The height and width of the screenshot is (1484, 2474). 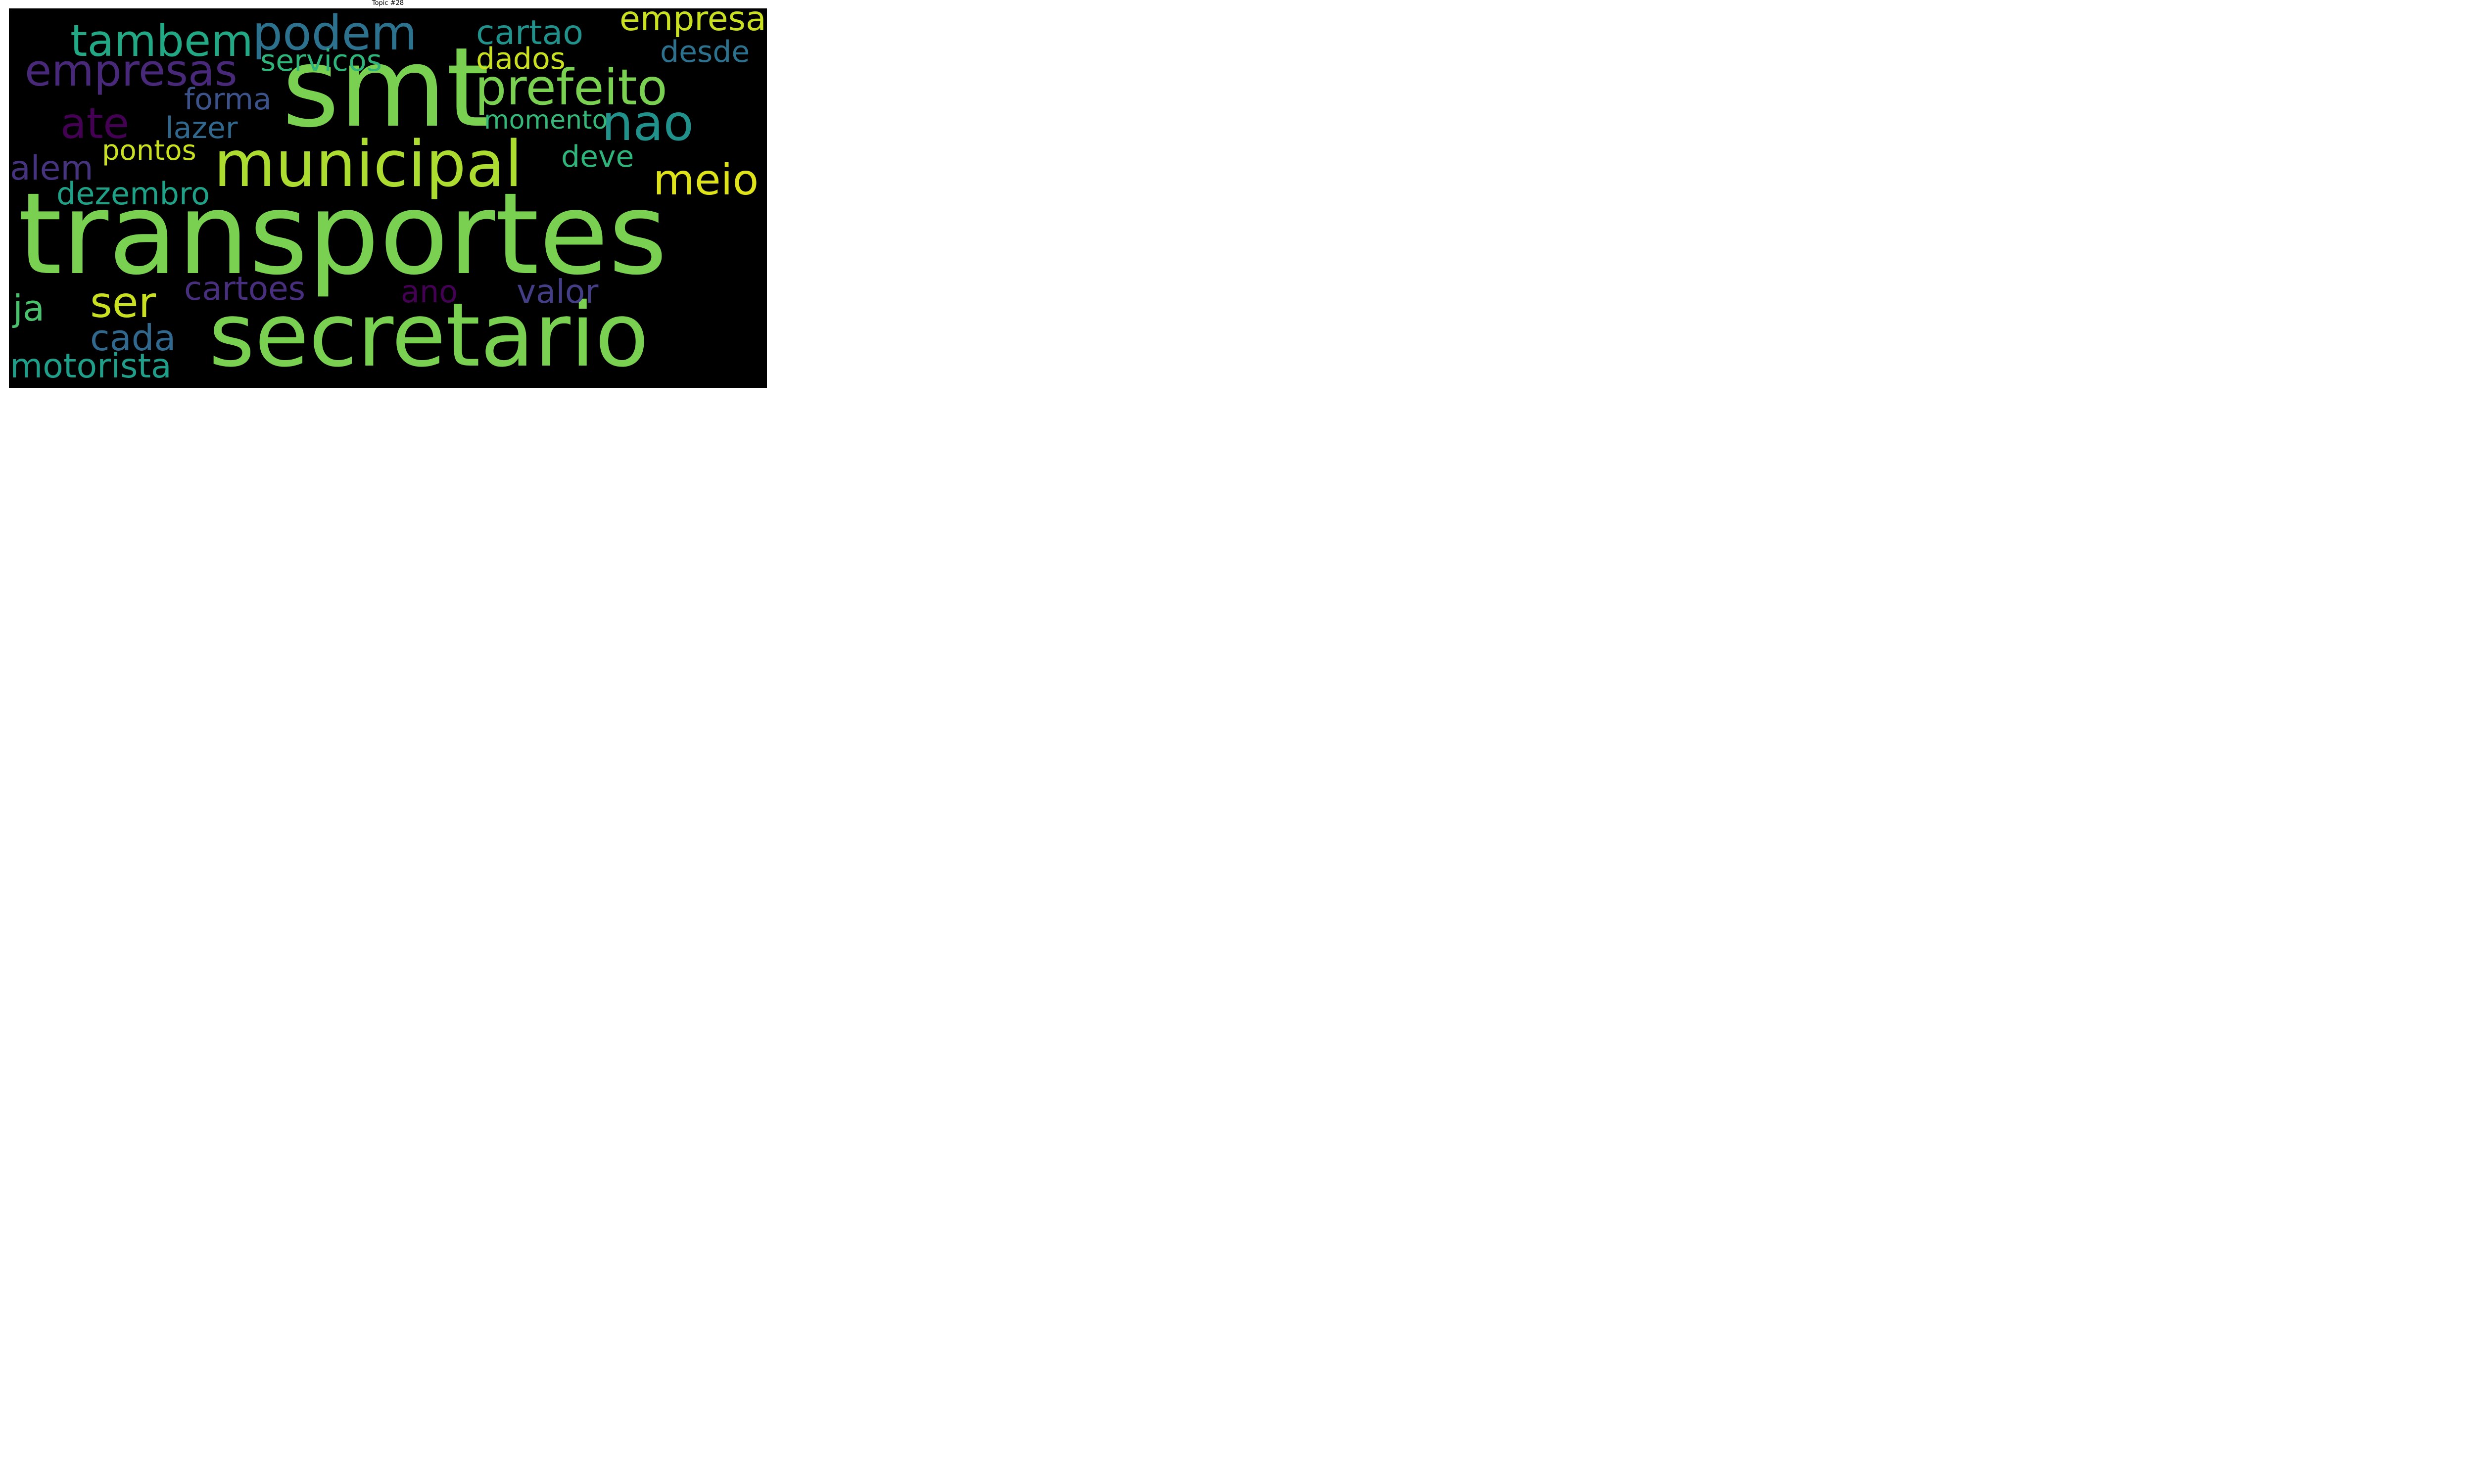 I want to click on word-tambem: tambem, so click(x=162, y=40).